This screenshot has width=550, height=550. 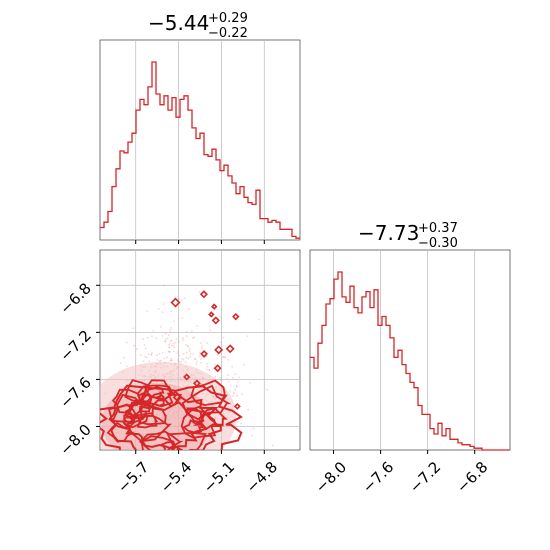 What do you see at coordinates (133, 477) in the screenshot?
I see `x-tick-label: −5.7` at bounding box center [133, 477].